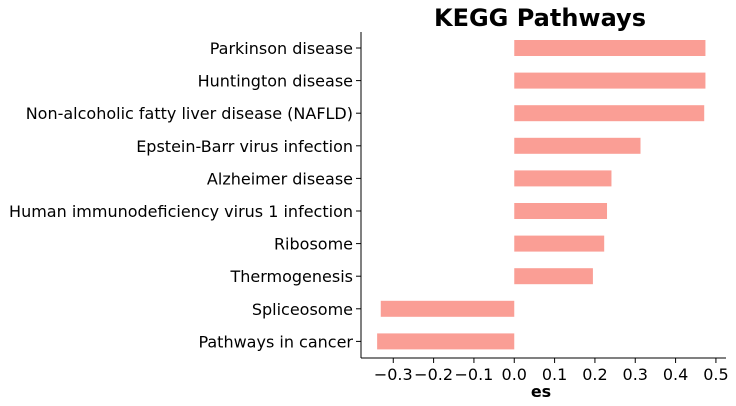  Describe the element at coordinates (244, 146) in the screenshot. I see `category-label-4: Epstein-Barr virus infection` at that location.